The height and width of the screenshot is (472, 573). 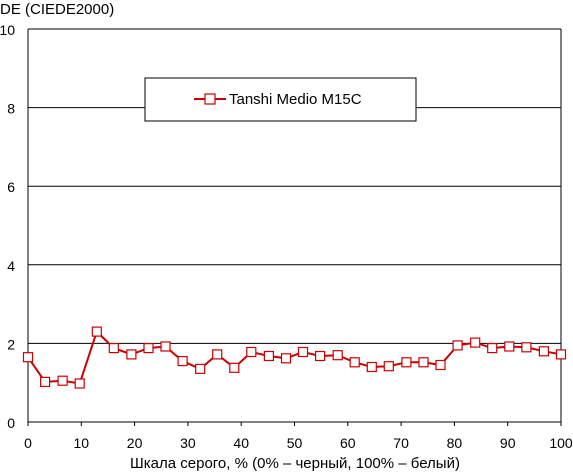 I want to click on series-group, so click(x=294, y=357).